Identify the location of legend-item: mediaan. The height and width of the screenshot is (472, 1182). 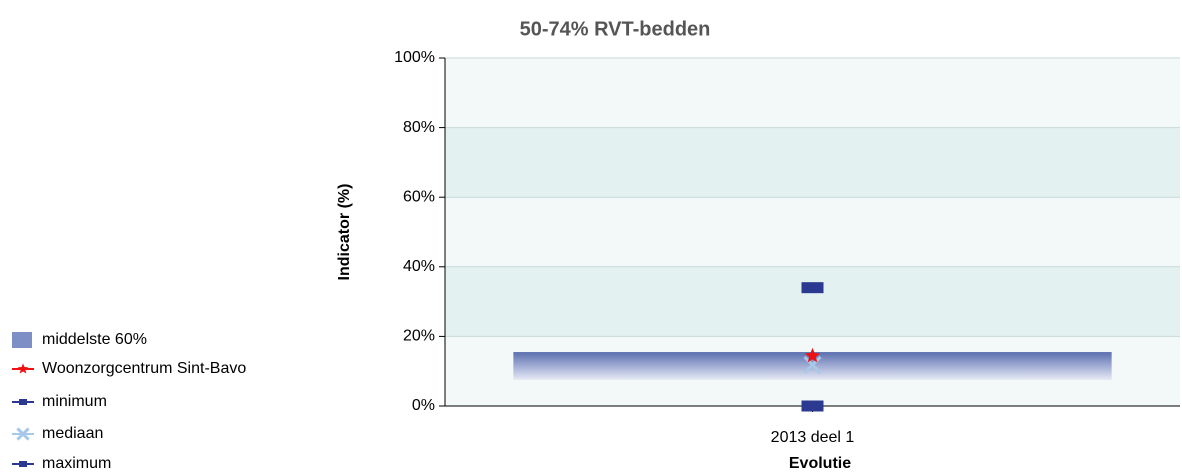
(57, 433).